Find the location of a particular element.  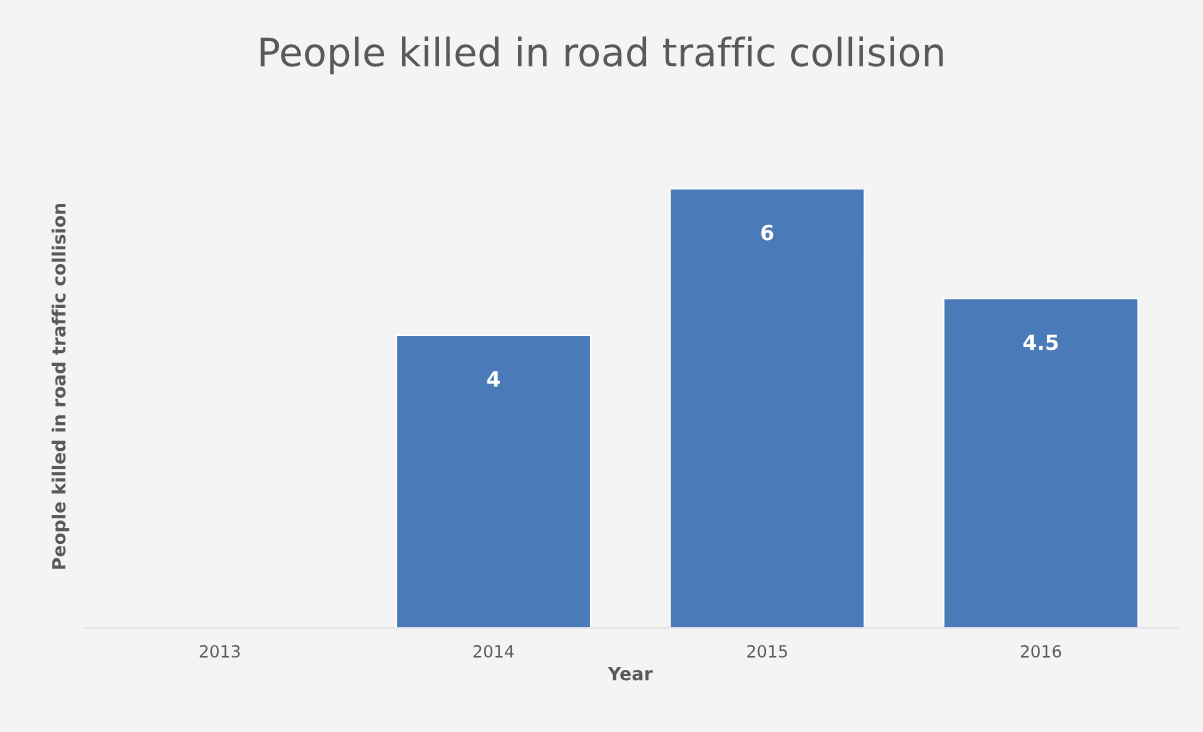

x-tick-label: 2013 is located at coordinates (219, 651).